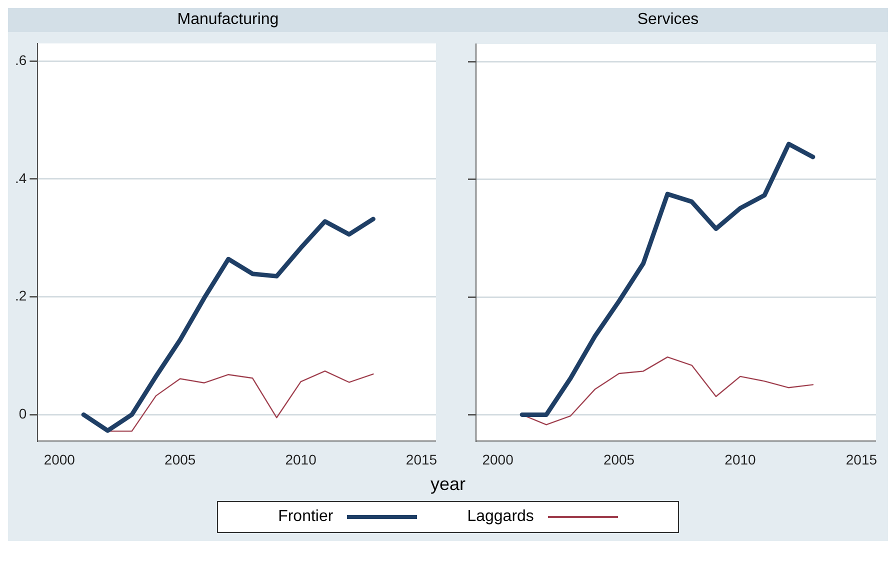  I want to click on legend-label: Frontier, so click(306, 517).